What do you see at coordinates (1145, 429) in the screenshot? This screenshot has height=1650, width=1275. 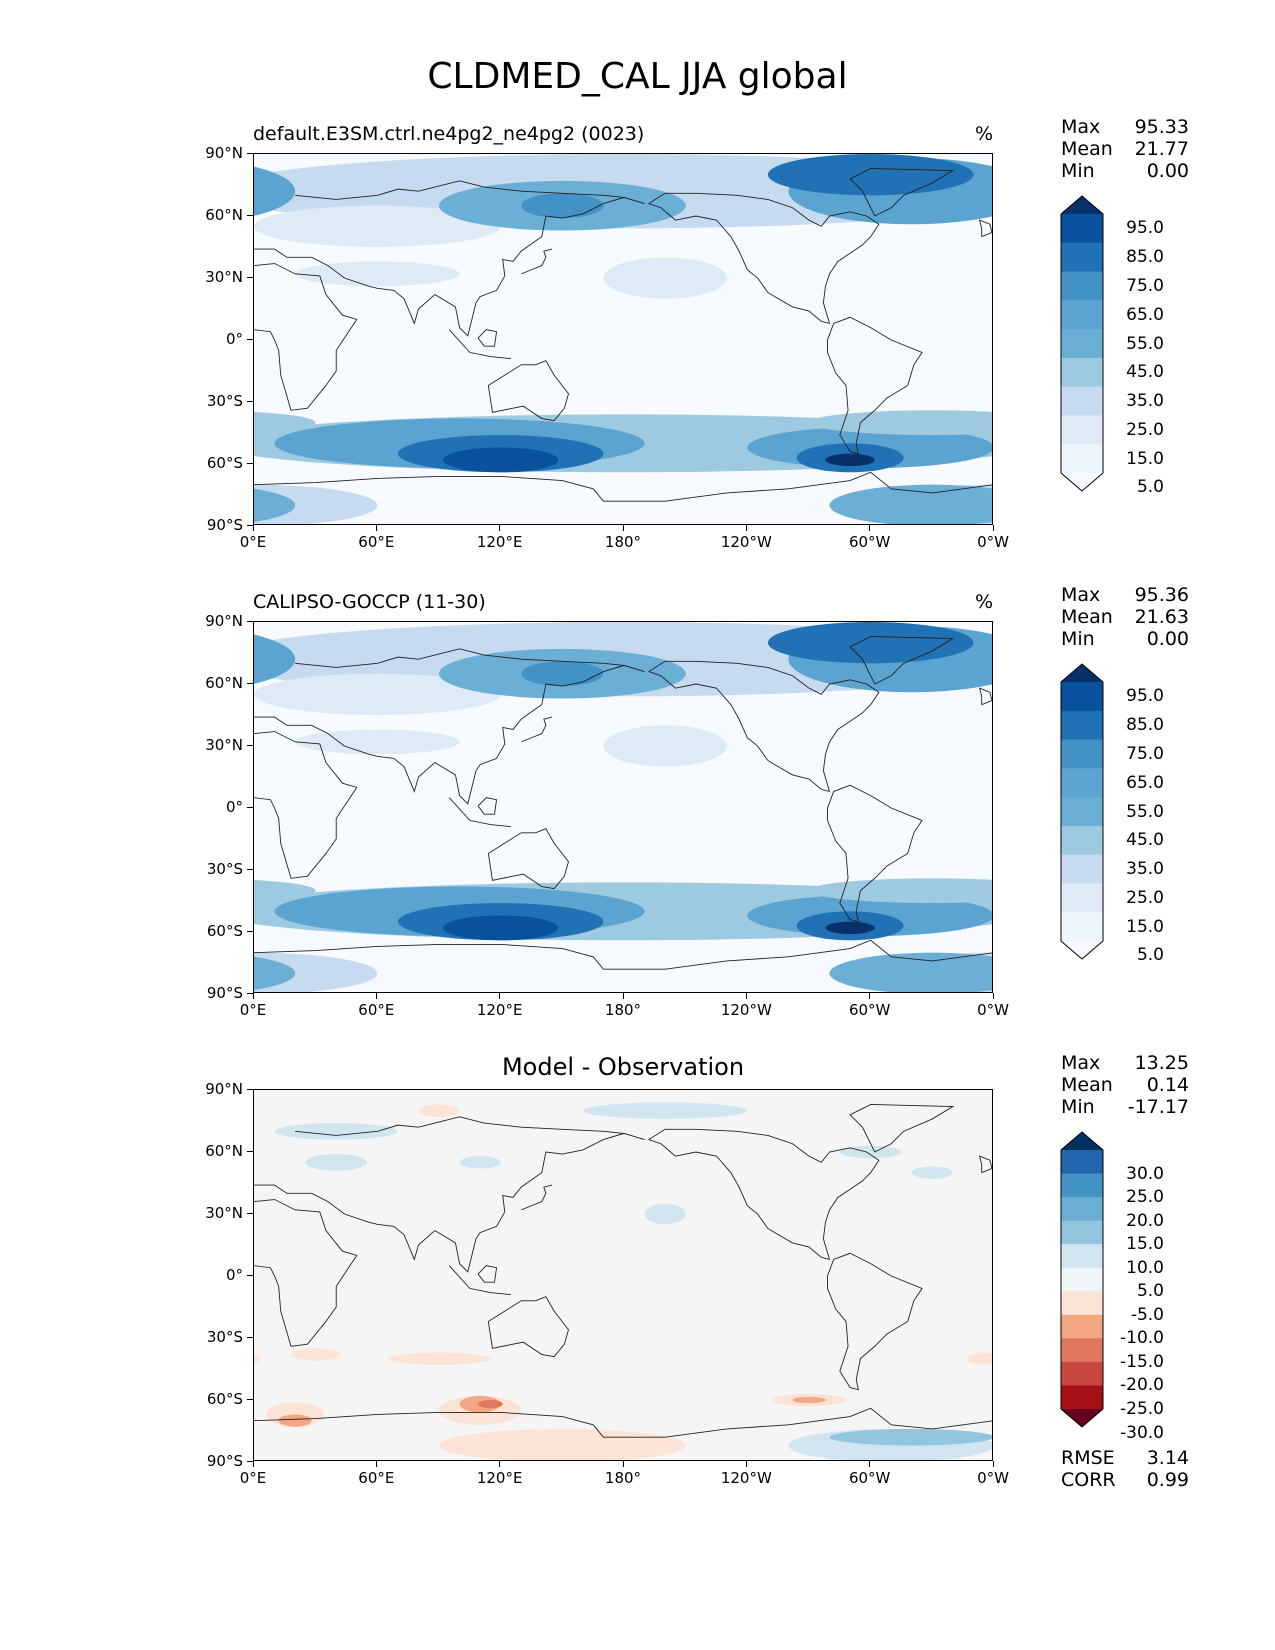 I see `colorbar-tick-label: 25.0` at bounding box center [1145, 429].